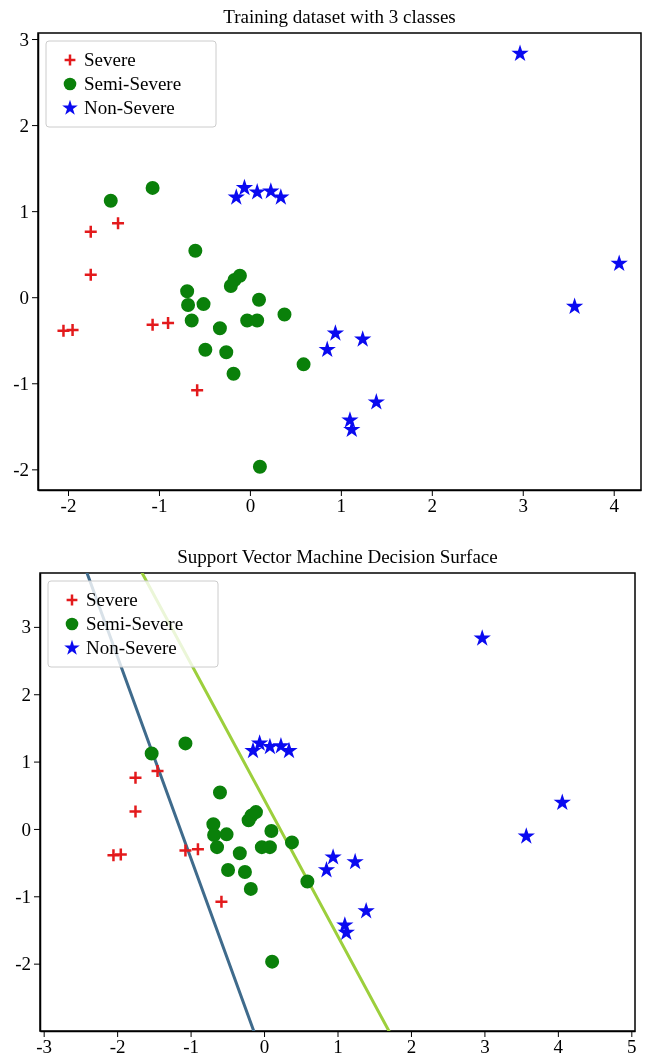 This screenshot has height=1057, width=645. What do you see at coordinates (337, 556) in the screenshot?
I see `chart-title: Support Vector Machine Decision Surface` at bounding box center [337, 556].